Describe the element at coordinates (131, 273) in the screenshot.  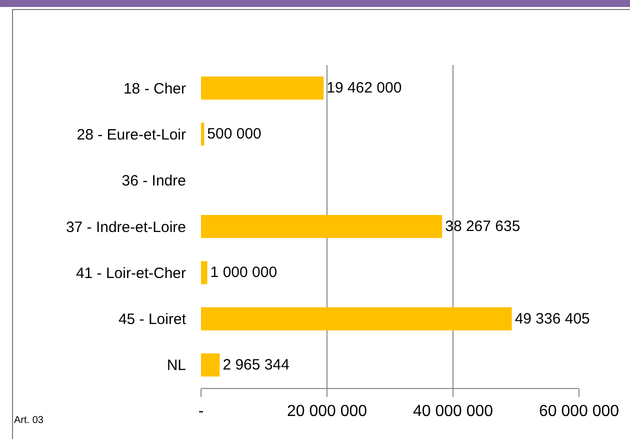
I see `y-tick-label: 41 - Loir-et-Cher` at that location.